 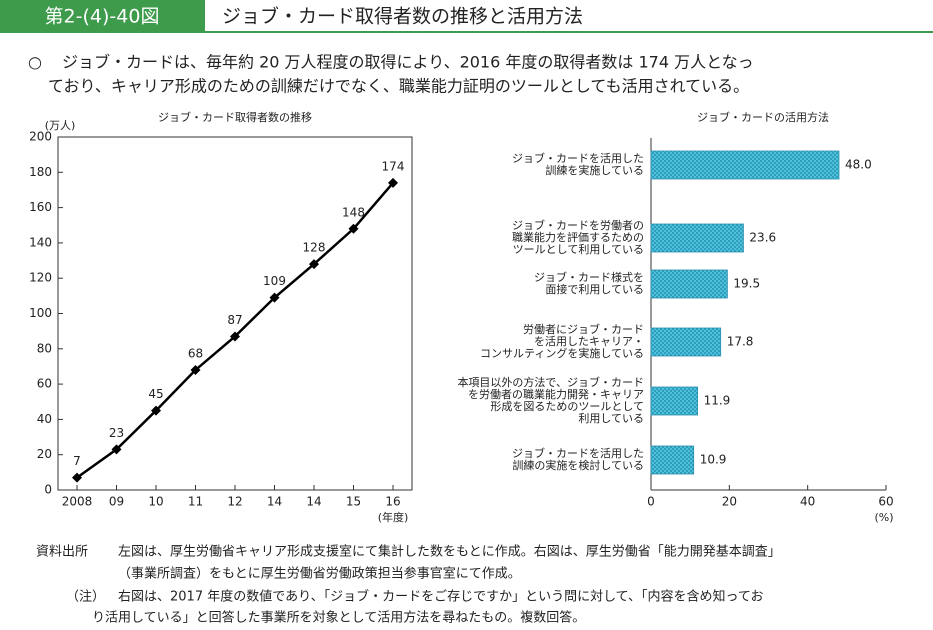 What do you see at coordinates (578, 225) in the screenshot?
I see `category-label: ジョブ・カードを労働者の` at bounding box center [578, 225].